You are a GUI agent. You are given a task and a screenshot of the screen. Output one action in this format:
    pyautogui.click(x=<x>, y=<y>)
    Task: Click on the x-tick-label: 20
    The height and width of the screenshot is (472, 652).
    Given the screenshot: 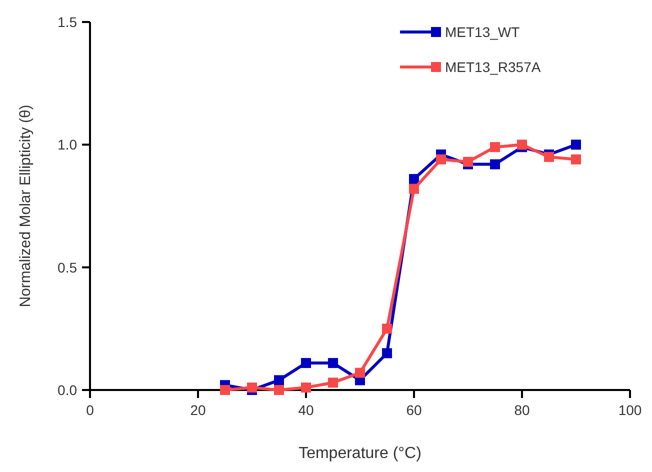 What is the action you would take?
    pyautogui.click(x=198, y=410)
    